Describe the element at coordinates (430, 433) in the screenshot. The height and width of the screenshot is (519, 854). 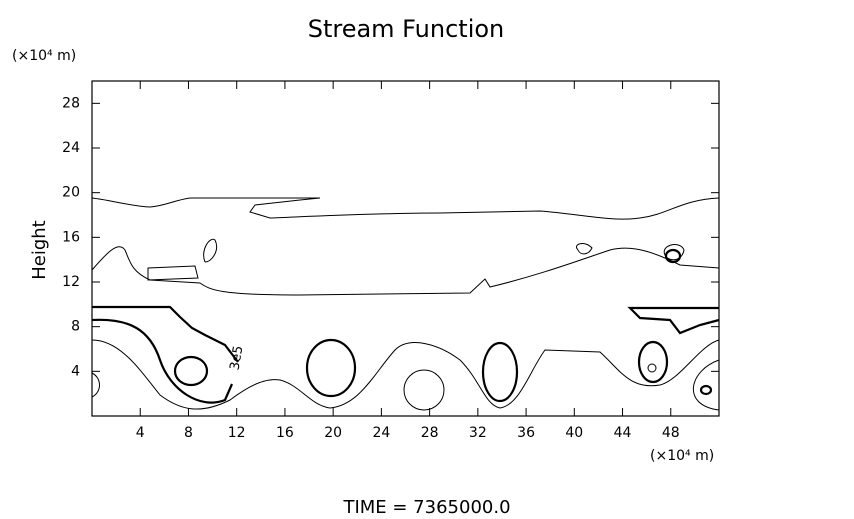
I see `x-tick-label: 28` at that location.